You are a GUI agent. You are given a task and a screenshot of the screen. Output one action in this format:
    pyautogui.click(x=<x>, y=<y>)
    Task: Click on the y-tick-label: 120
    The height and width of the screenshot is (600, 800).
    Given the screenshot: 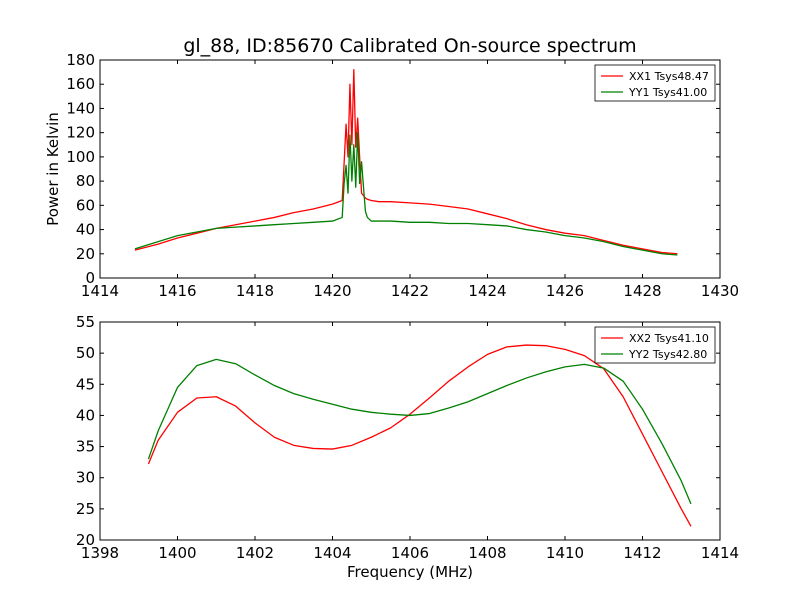 What is the action you would take?
    pyautogui.click(x=80, y=133)
    